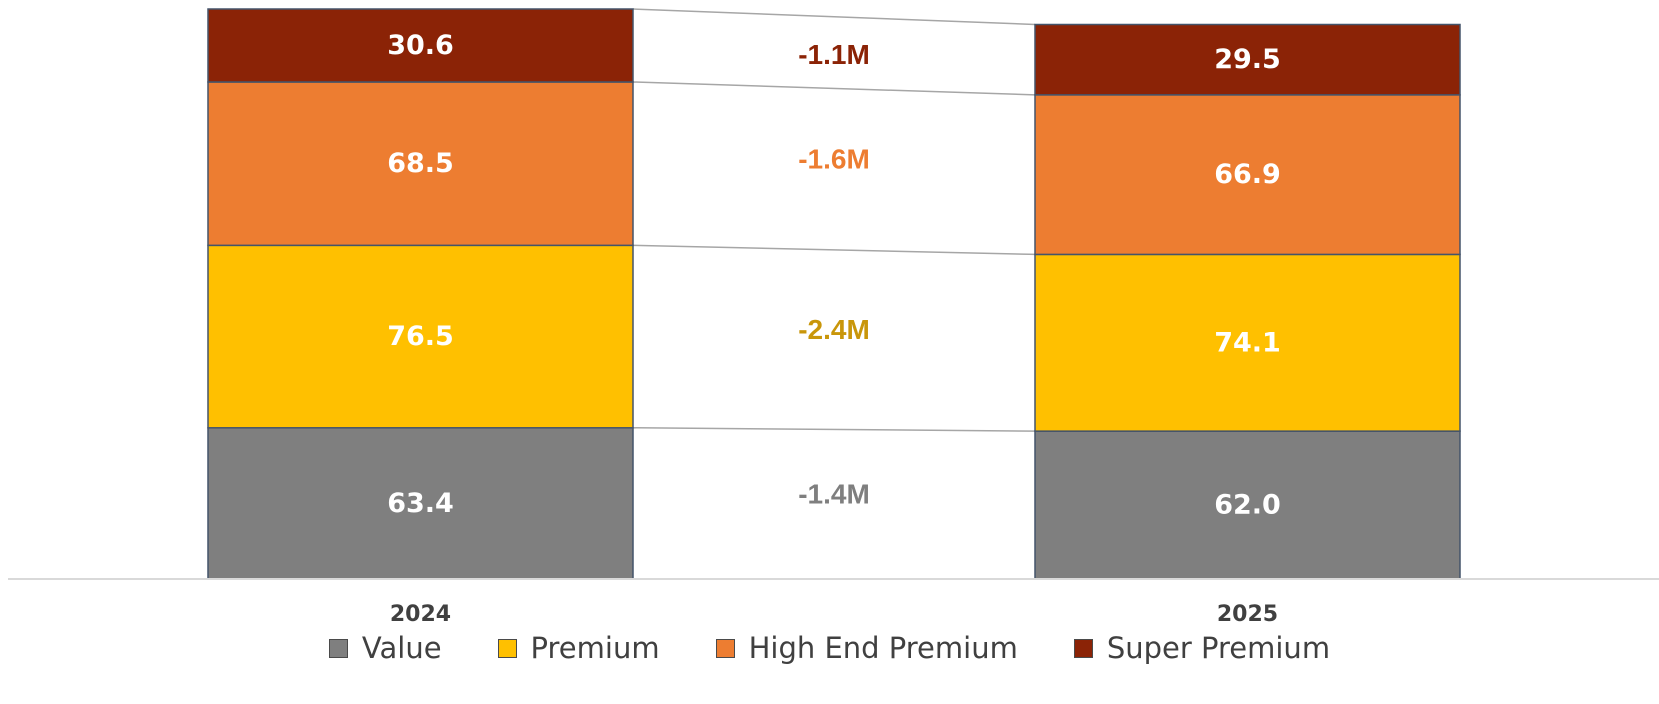  I want to click on value-label-premium-2025: 74.1, so click(1247, 342).